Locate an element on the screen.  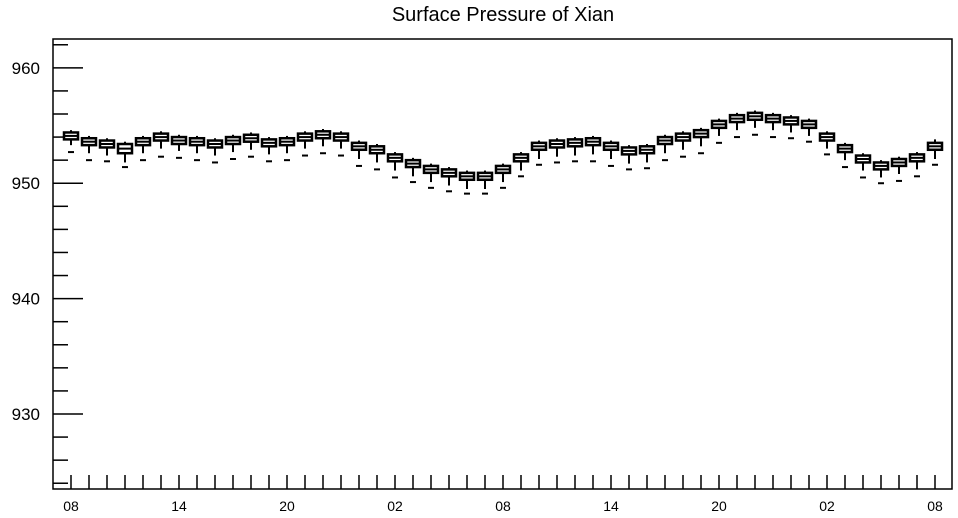
x-axis: 08 14 20 02 08 14 20 02 08 is located at coordinates (503, 494).